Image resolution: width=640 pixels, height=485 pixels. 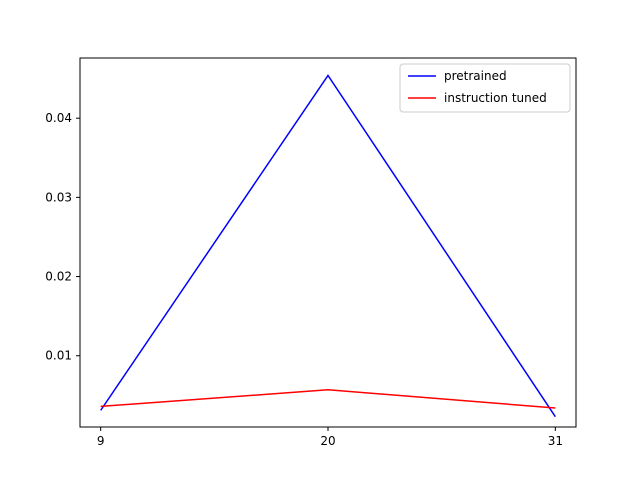 I want to click on y-tick-label: 0.01, so click(x=58, y=356).